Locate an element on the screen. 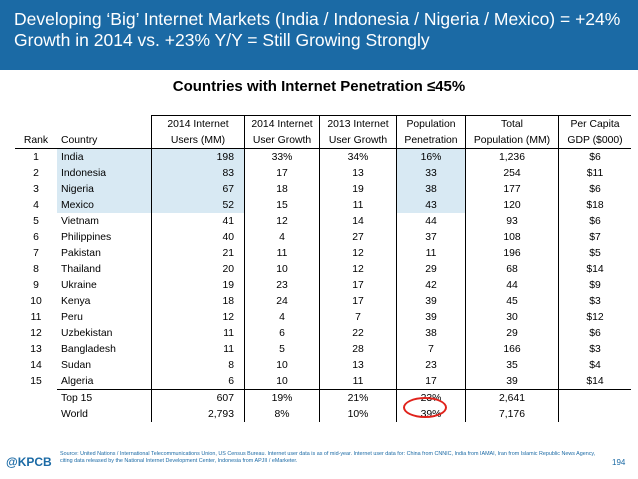 Image resolution: width=638 pixels, height=479 pixels. population-cell: 39 is located at coordinates (512, 381).